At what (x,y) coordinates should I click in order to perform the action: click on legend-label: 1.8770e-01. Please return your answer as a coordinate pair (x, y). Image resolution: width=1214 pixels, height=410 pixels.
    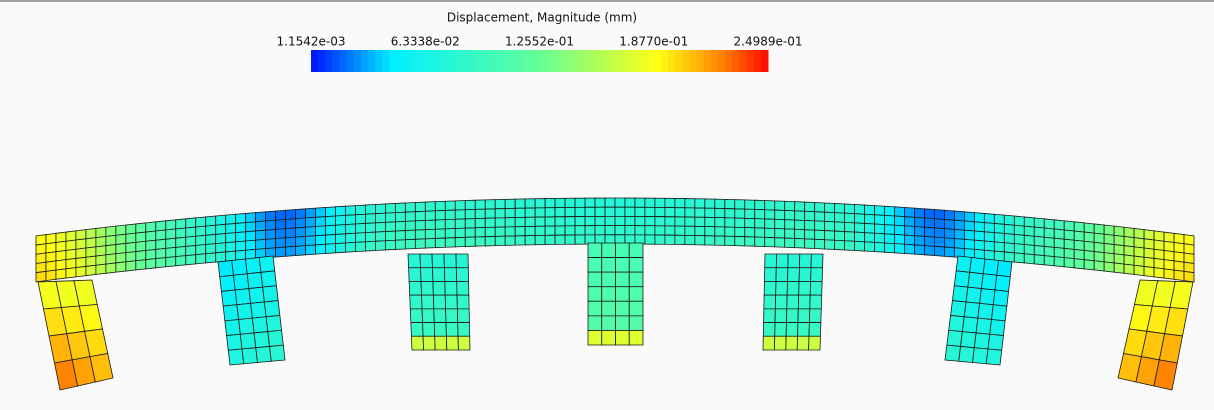
    Looking at the image, I should click on (653, 42).